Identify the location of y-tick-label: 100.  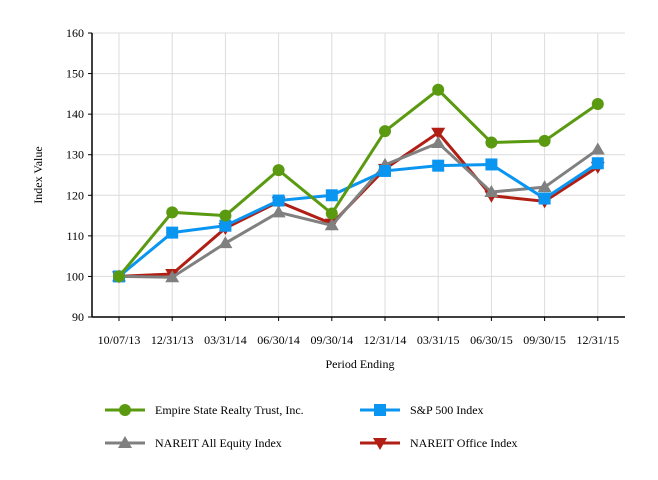
(75, 276).